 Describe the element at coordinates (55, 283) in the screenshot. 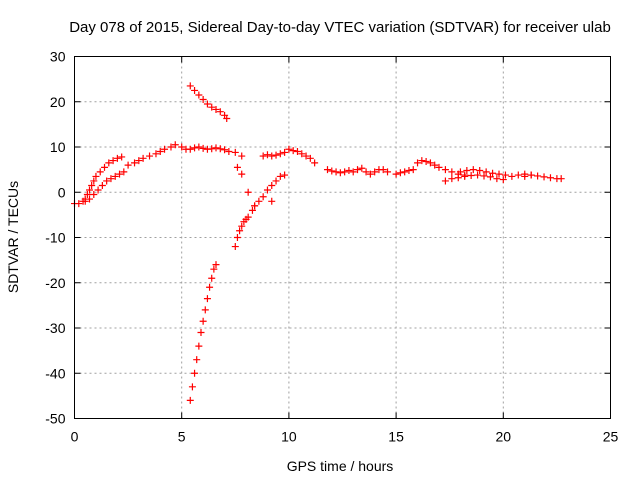

I see `y-tick-label: -20` at that location.